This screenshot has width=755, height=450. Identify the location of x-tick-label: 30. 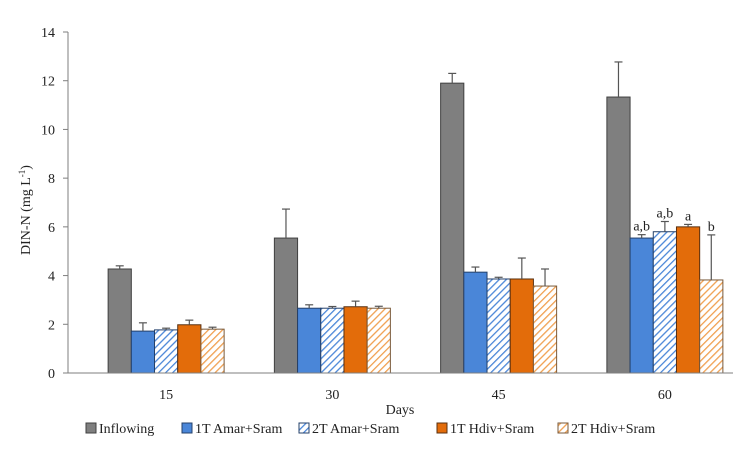
(332, 395).